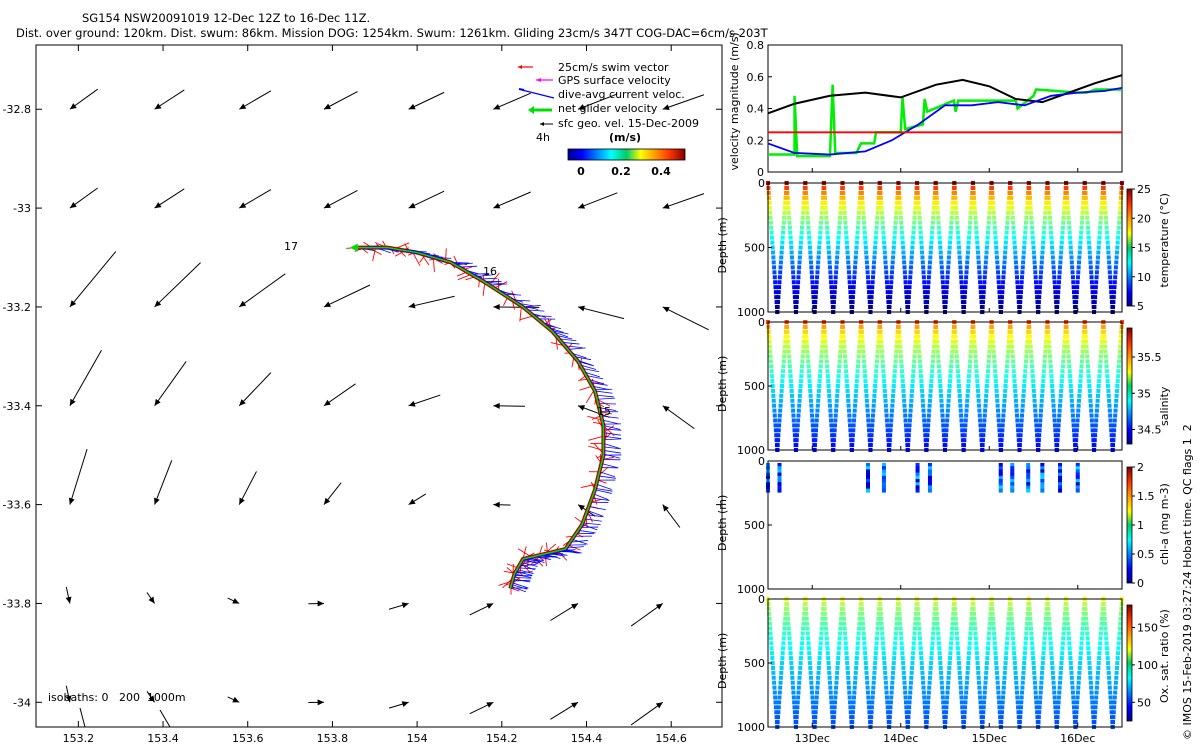 The width and height of the screenshot is (1200, 750). What do you see at coordinates (1144, 248) in the screenshot?
I see `colorbar-tick-label: 15` at bounding box center [1144, 248].